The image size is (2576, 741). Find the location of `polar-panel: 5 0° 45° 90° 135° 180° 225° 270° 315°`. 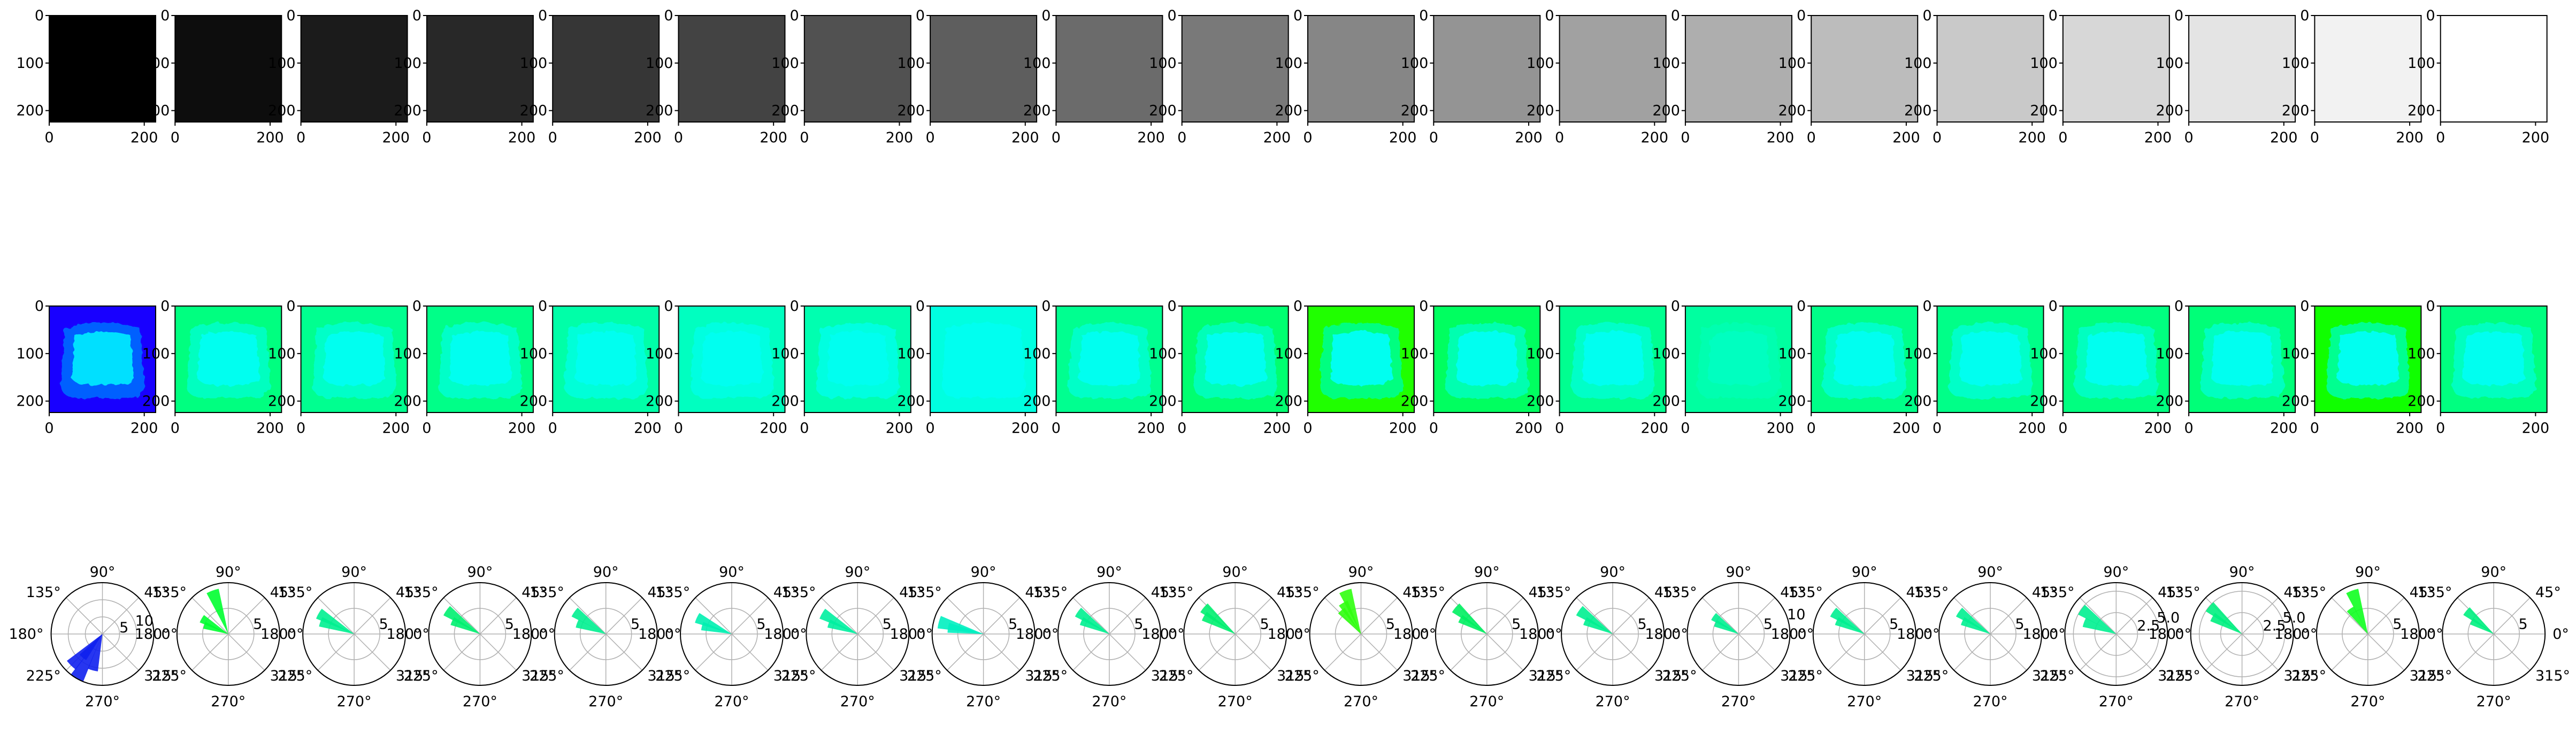

polar-panel: 5 0° 45° 90° 135° 180° 225° 270° 315° is located at coordinates (597, 637).